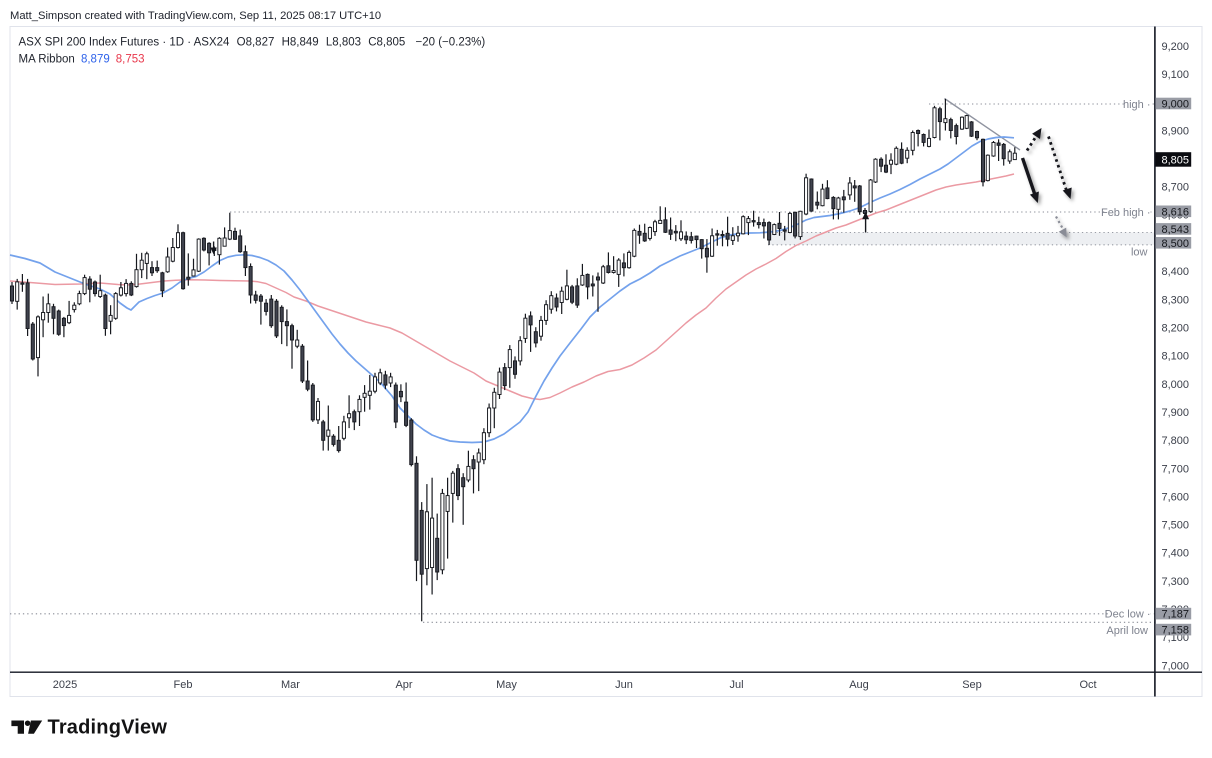 The width and height of the screenshot is (1212, 758). I want to click on svg-text: Mar, so click(290, 685).